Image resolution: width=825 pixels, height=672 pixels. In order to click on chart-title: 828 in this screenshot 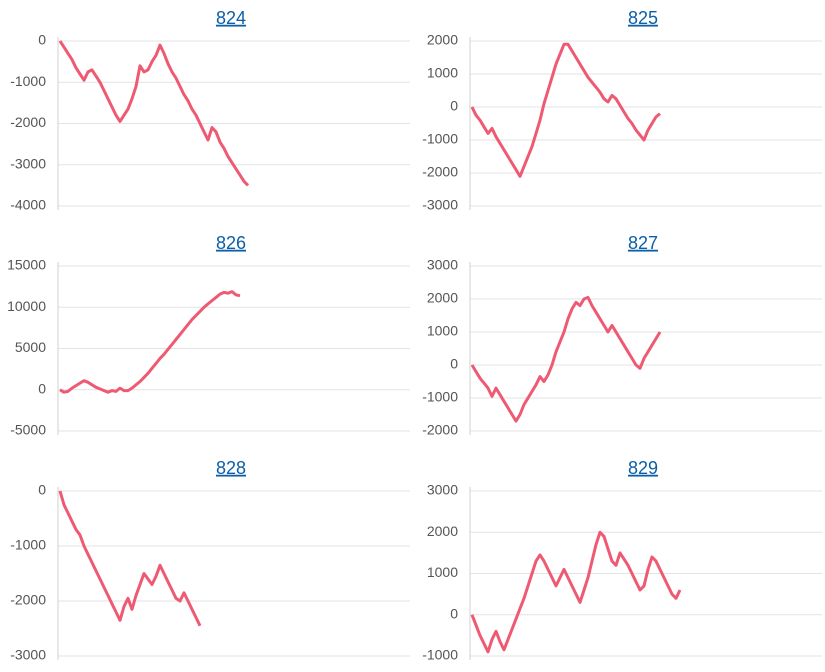, I will do `click(231, 468)`.